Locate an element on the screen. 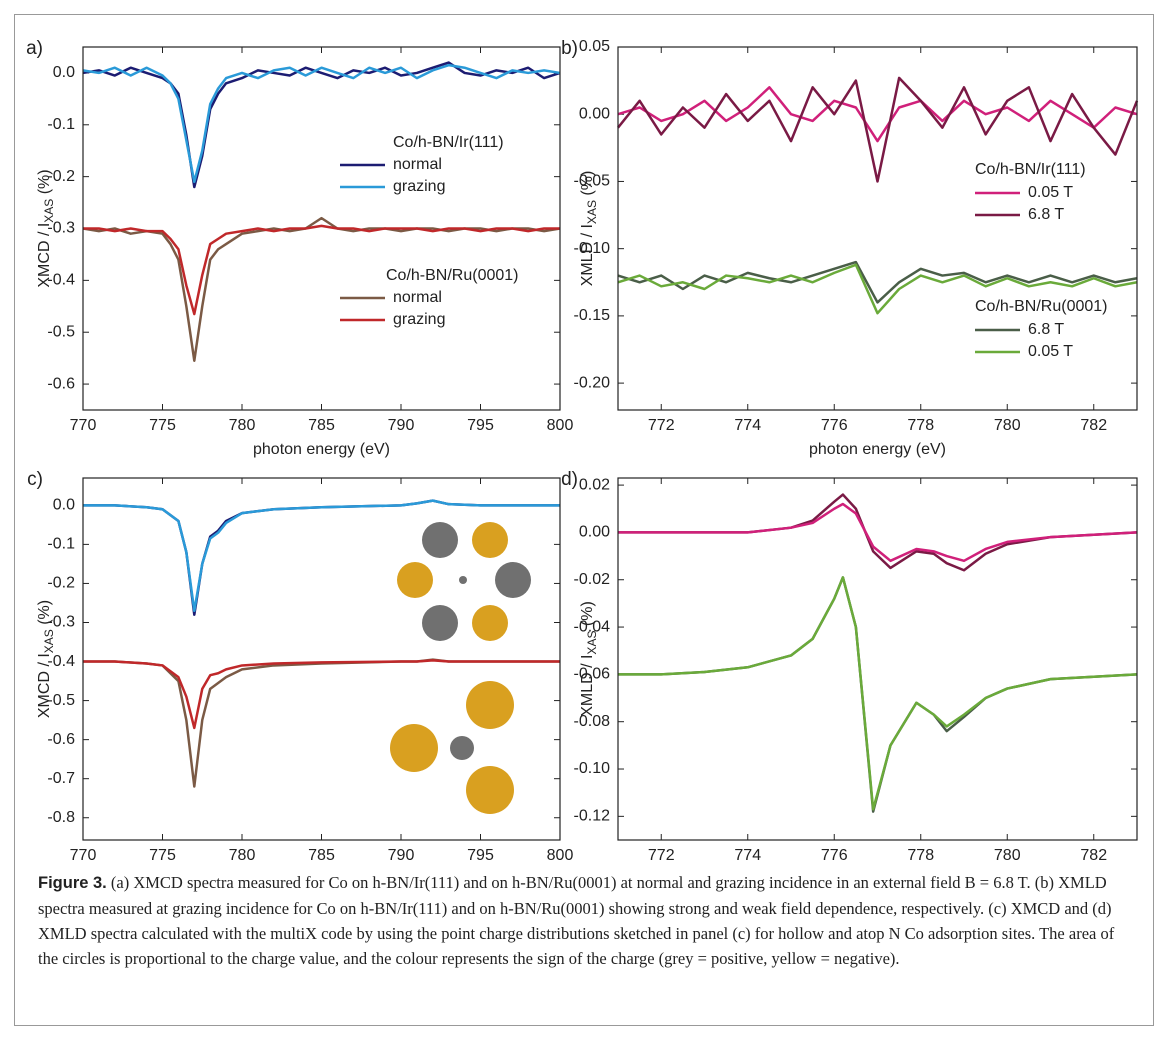  caption-label: Figure 3. is located at coordinates (72, 883).